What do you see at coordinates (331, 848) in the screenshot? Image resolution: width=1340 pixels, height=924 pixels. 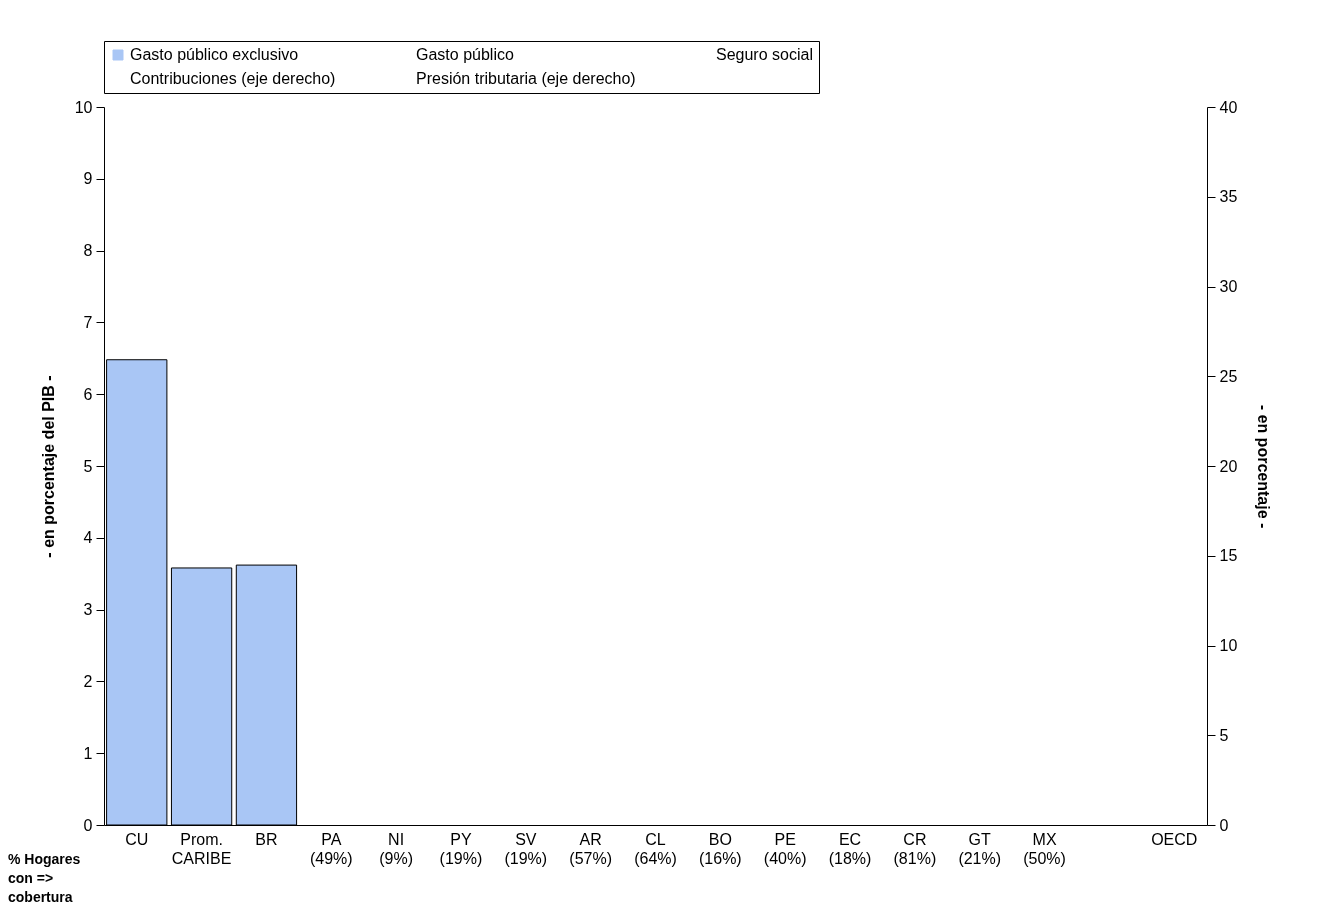 I see `x-tick-label: PA (49%)` at bounding box center [331, 848].